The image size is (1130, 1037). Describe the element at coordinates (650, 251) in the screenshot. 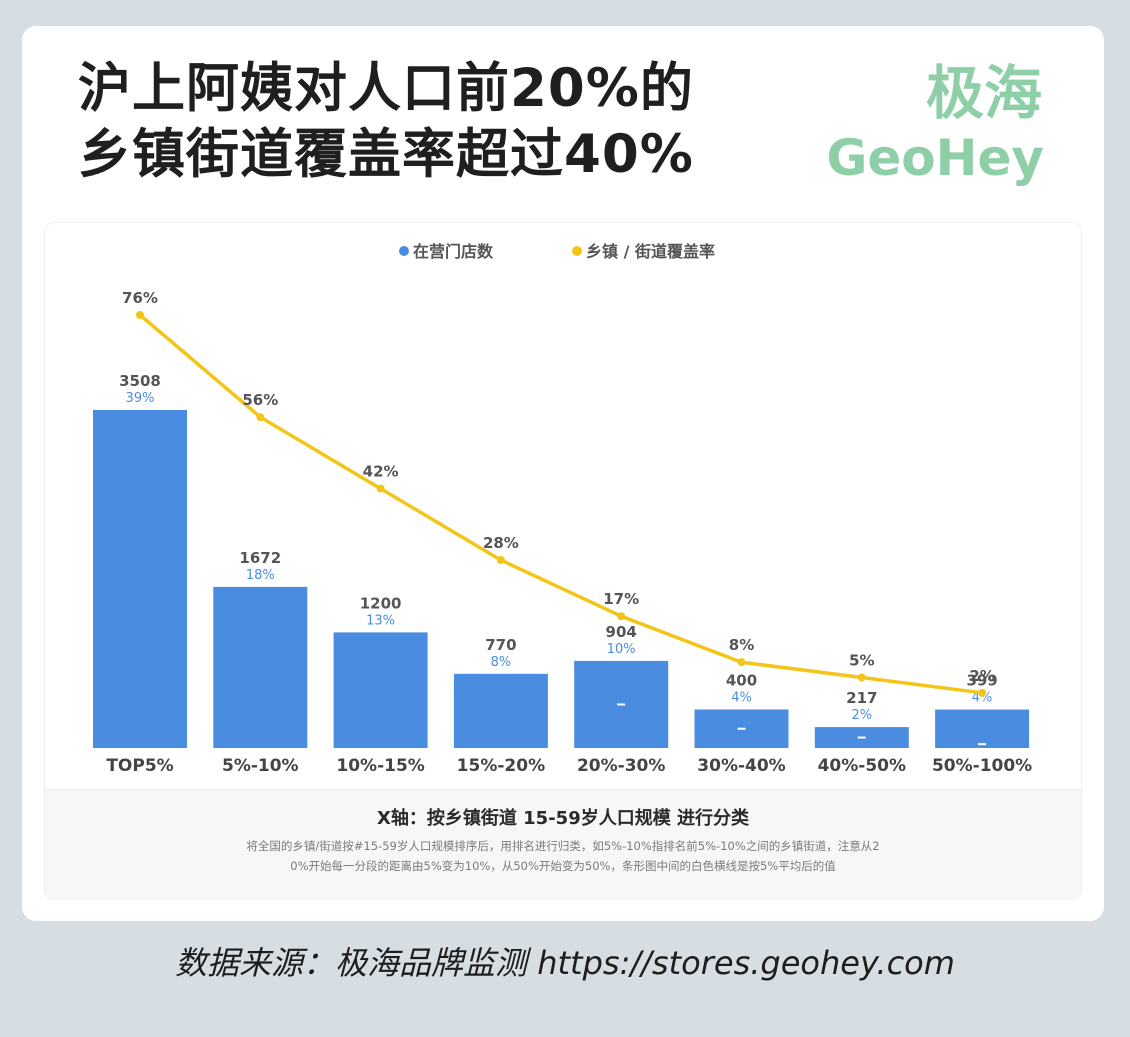

I see `legend-label-coverage: 乡镇 / 街道覆盖率` at that location.